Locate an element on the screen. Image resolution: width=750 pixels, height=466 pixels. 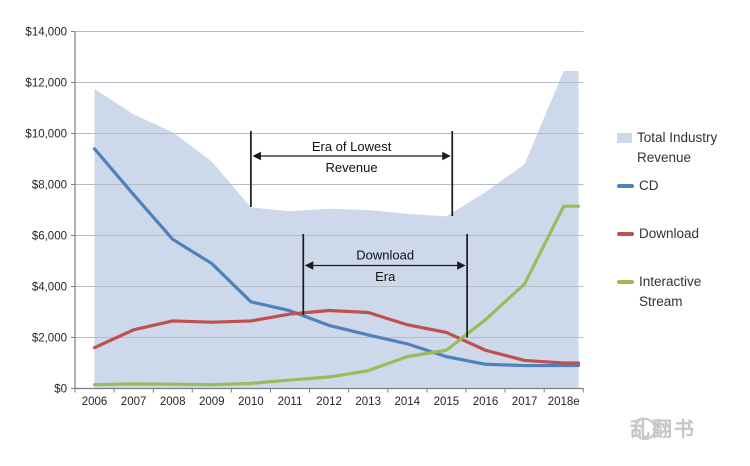
era-of-lowest-revenue-annotation: Era of Lowest Revenue is located at coordinates (352, 173).